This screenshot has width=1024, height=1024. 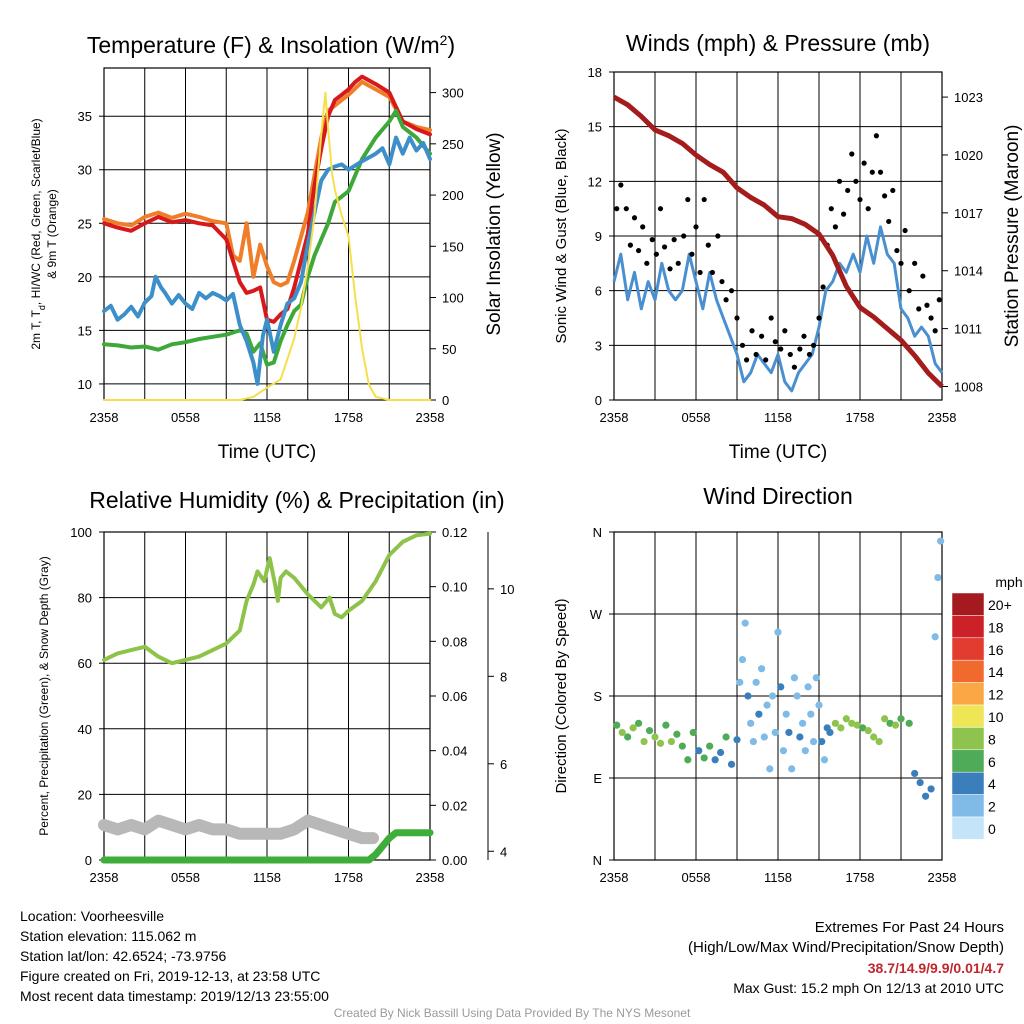 What do you see at coordinates (503, 851) in the screenshot?
I see `snow-axis-tick-label: 4` at bounding box center [503, 851].